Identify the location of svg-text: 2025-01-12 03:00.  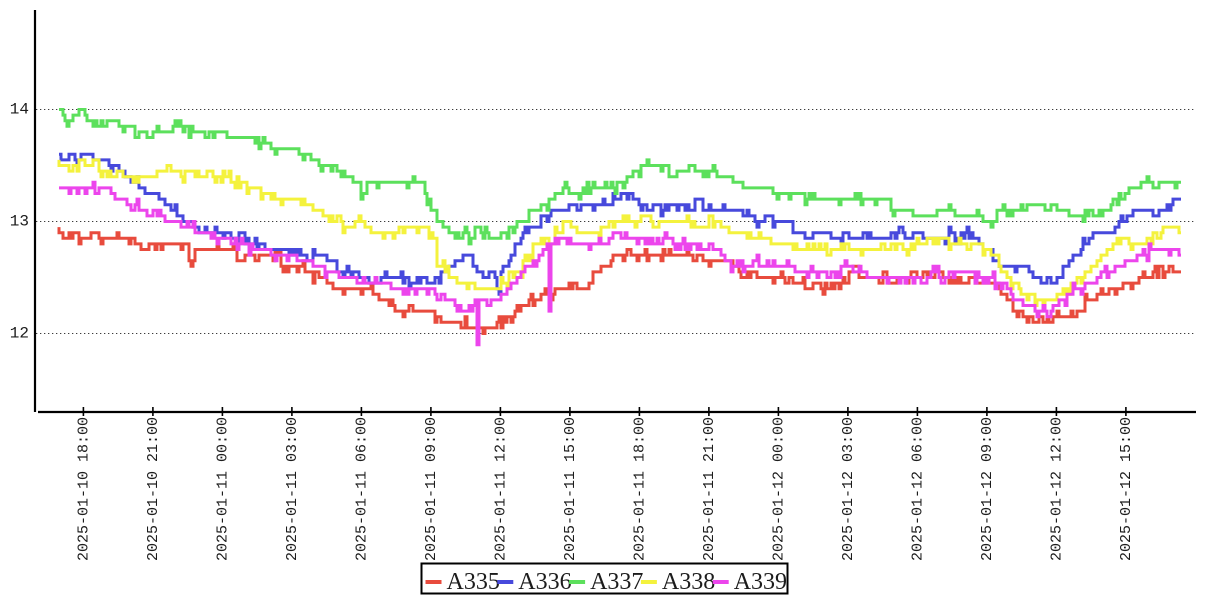
(848, 489).